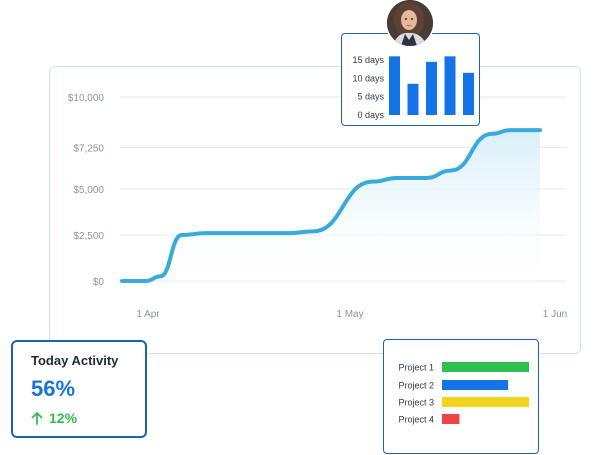 The width and height of the screenshot is (594, 455). What do you see at coordinates (99, 282) in the screenshot?
I see `y-tick-label: $0` at bounding box center [99, 282].